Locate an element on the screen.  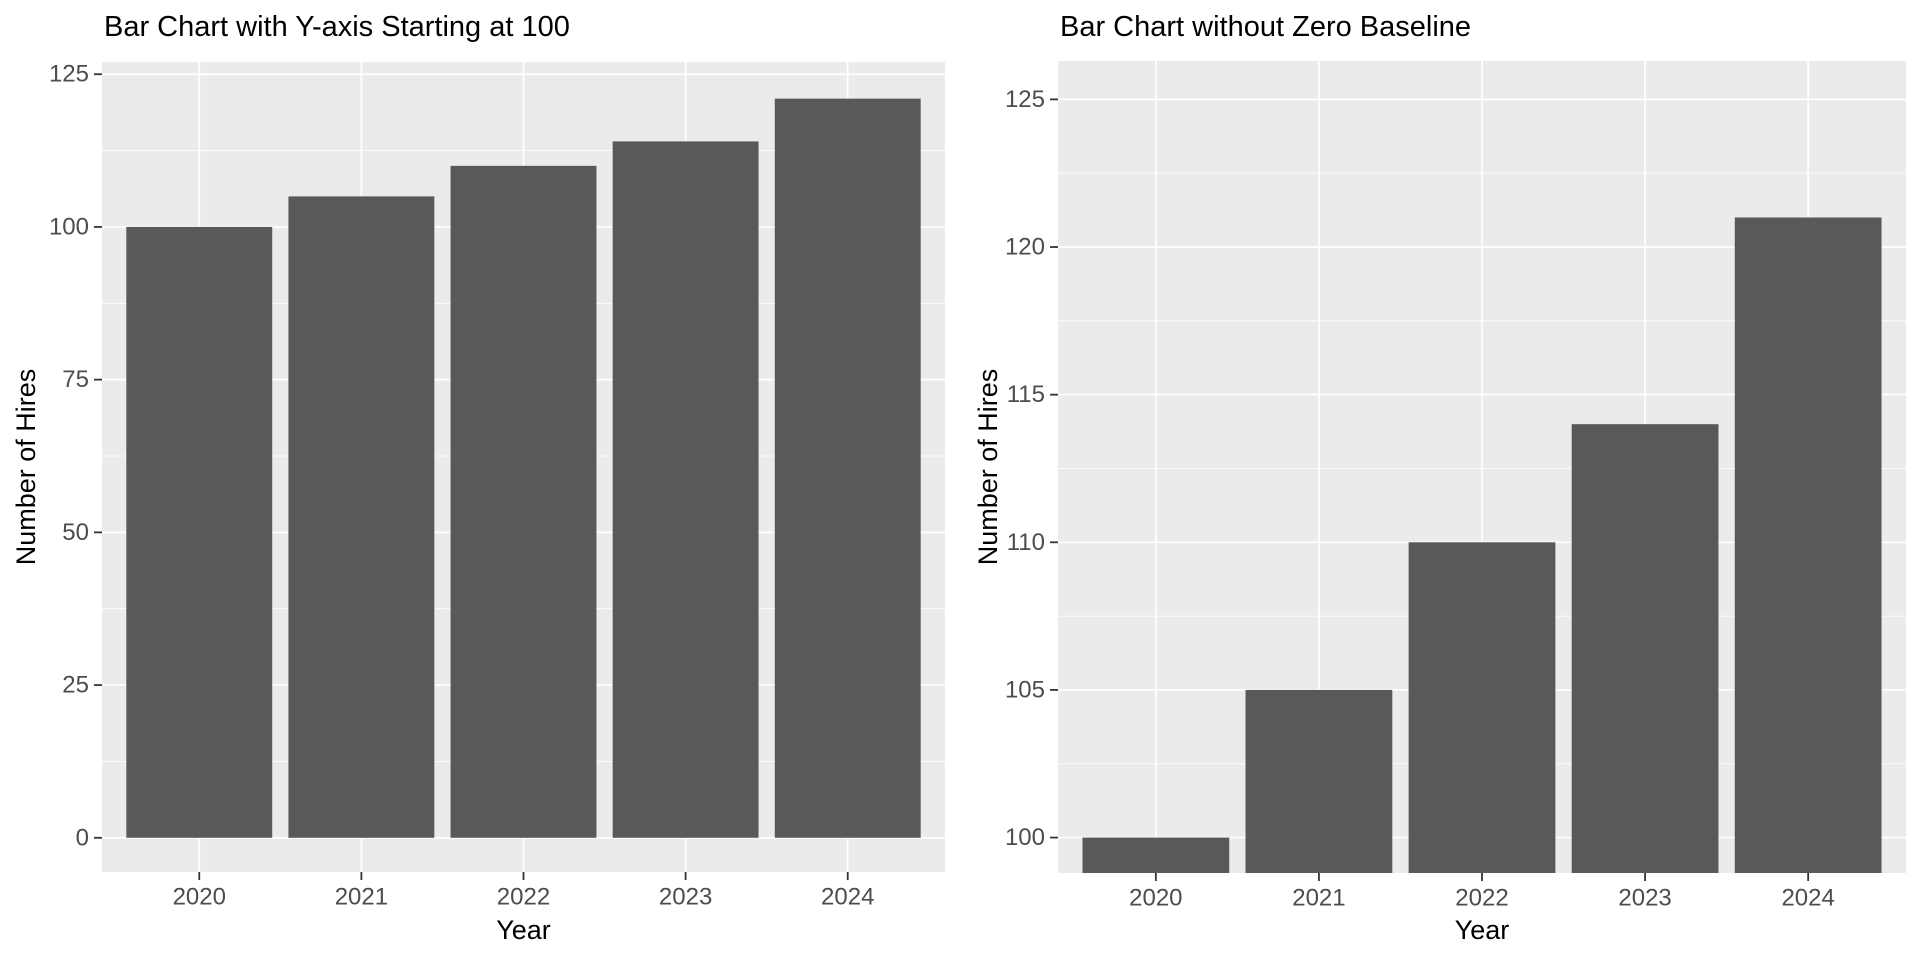
y-tick-label: 110 is located at coordinates (1026, 542).